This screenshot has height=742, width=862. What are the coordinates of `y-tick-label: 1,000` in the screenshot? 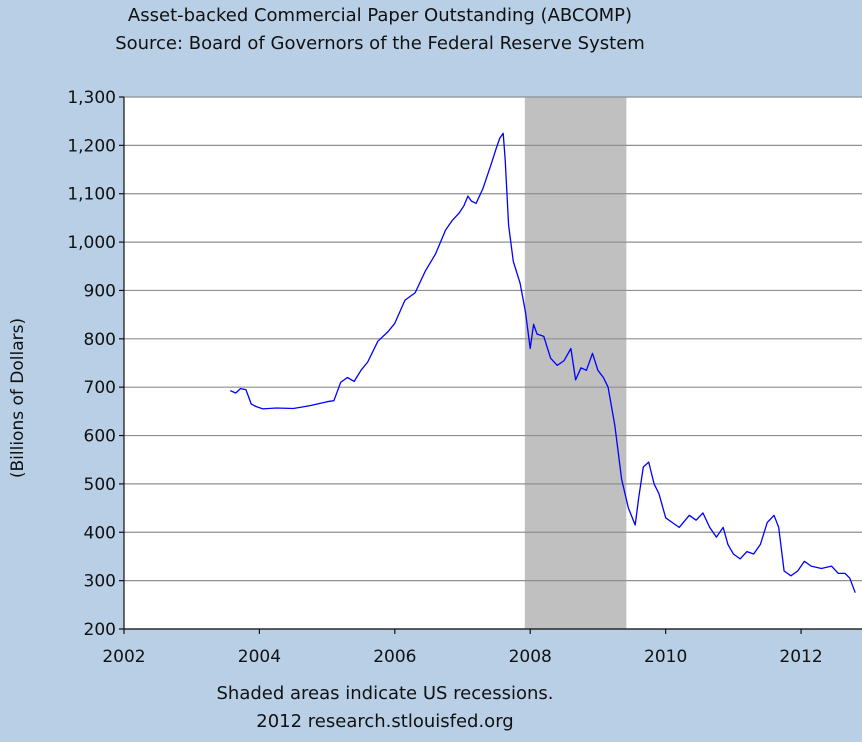 It's located at (91, 243).